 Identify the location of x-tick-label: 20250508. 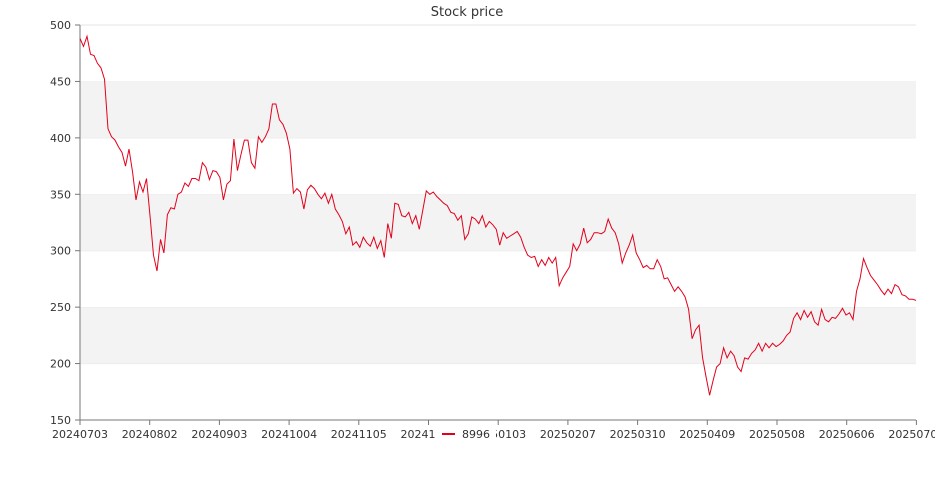
(777, 434).